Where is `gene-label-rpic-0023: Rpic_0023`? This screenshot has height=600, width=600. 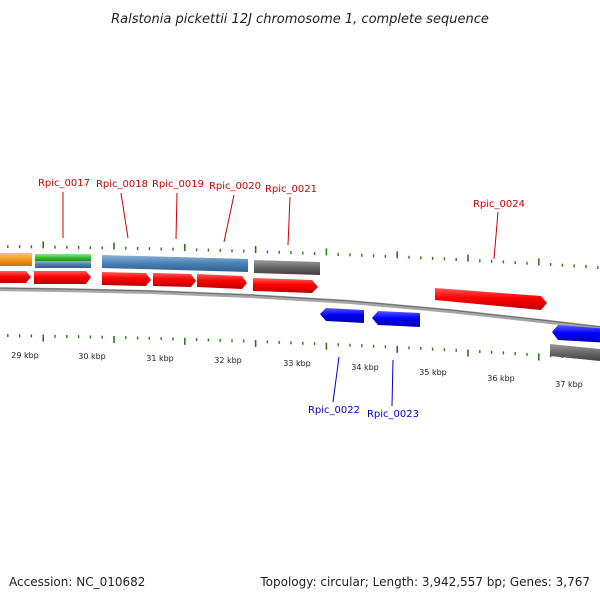 gene-label-rpic-0023: Rpic_0023 is located at coordinates (393, 414).